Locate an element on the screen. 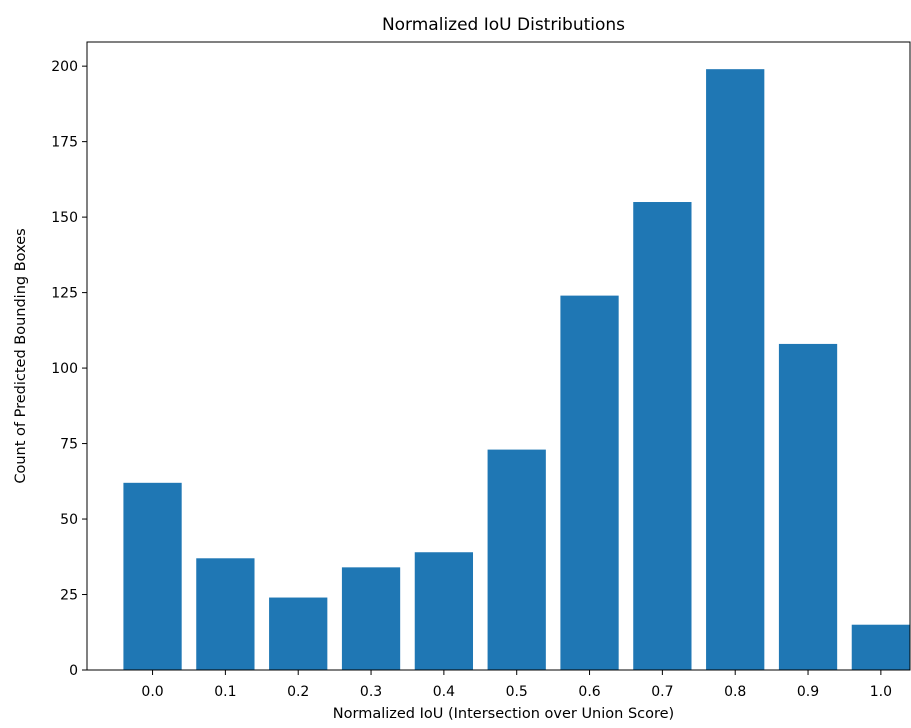 The height and width of the screenshot is (728, 911). bar-0.2 is located at coordinates (298, 633).